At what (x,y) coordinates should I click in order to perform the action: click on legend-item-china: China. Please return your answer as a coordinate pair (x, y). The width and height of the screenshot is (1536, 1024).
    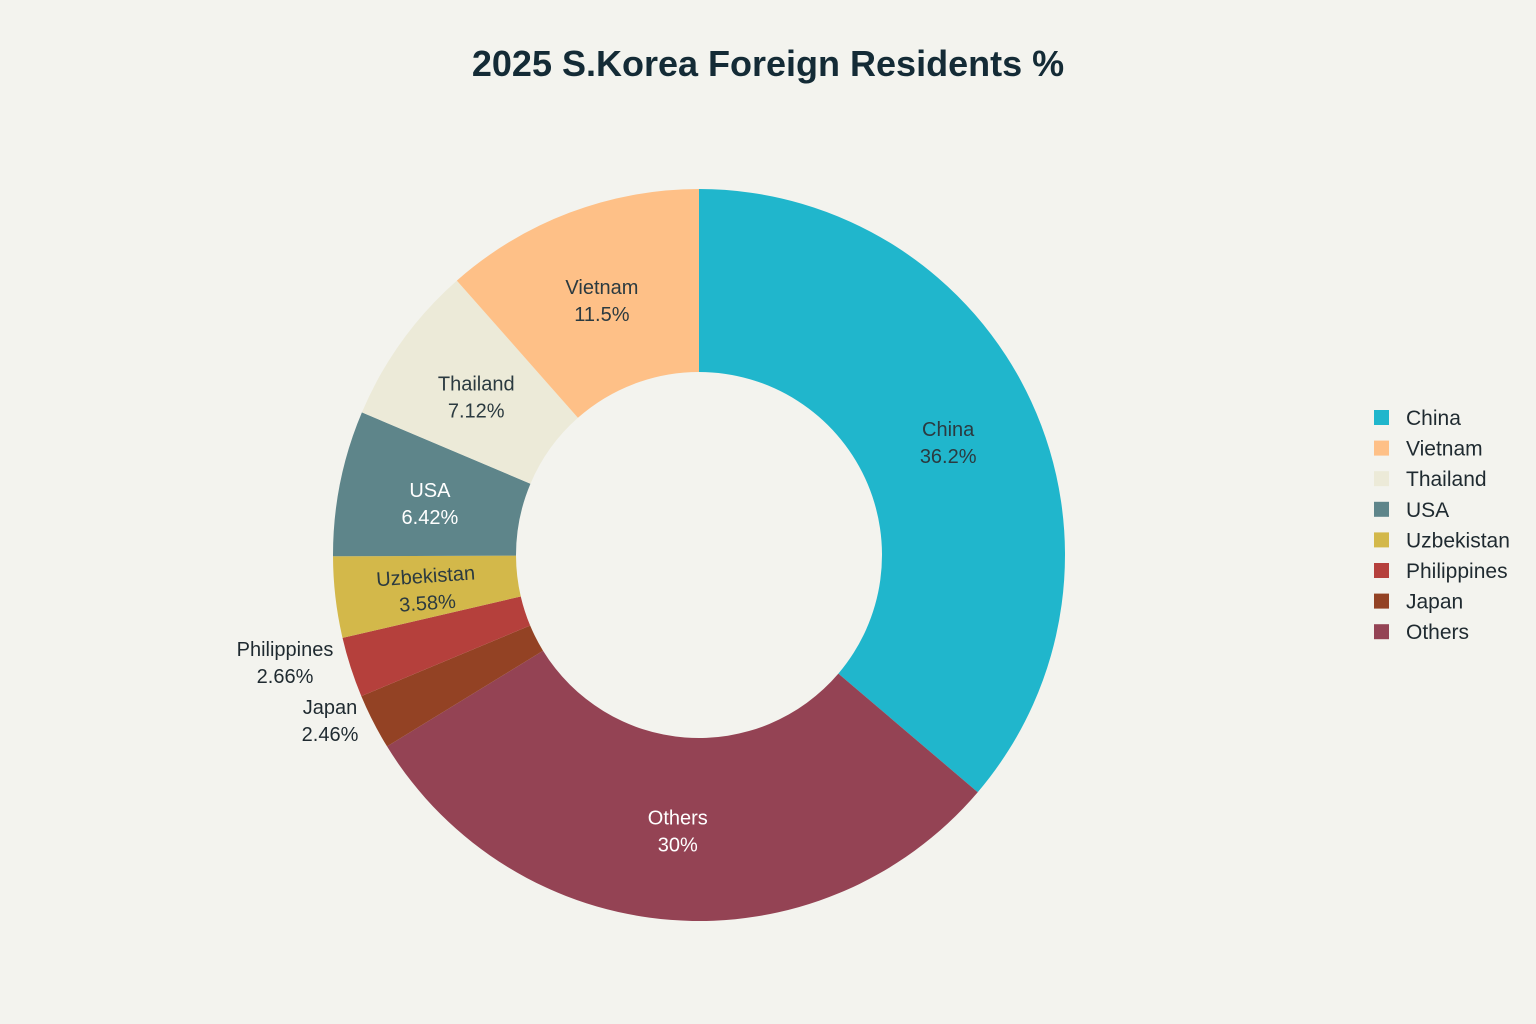
    Looking at the image, I should click on (1417, 418).